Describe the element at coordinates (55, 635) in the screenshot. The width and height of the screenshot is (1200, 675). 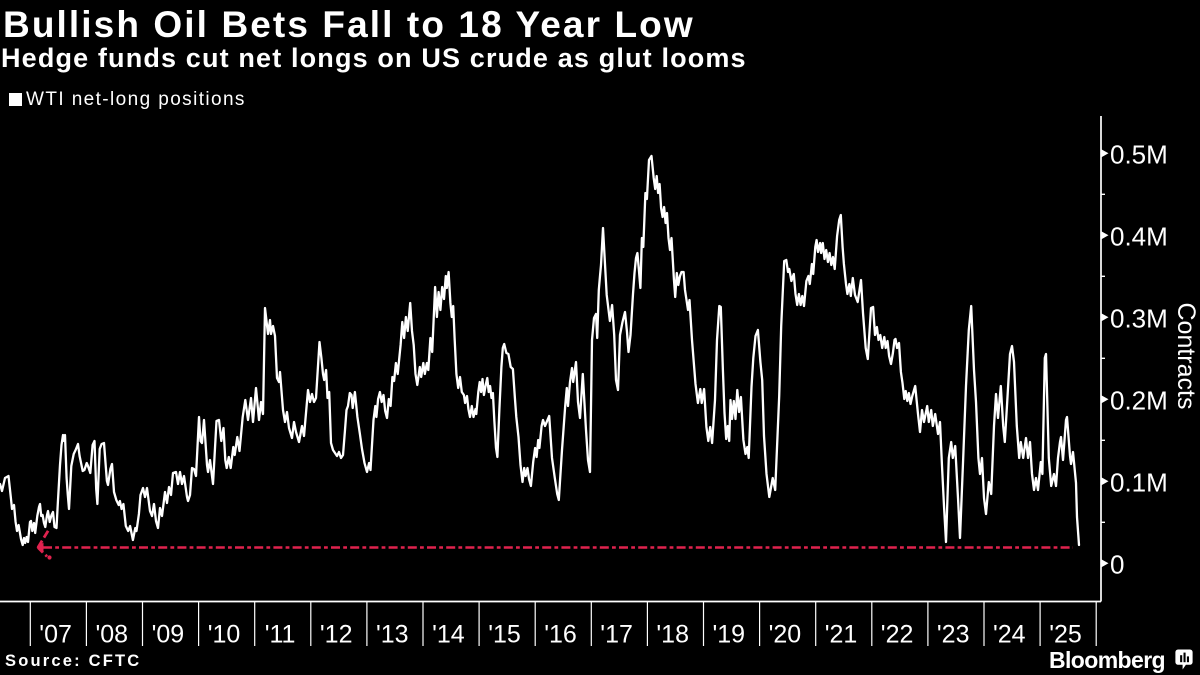
I see `svg-text: '07` at that location.